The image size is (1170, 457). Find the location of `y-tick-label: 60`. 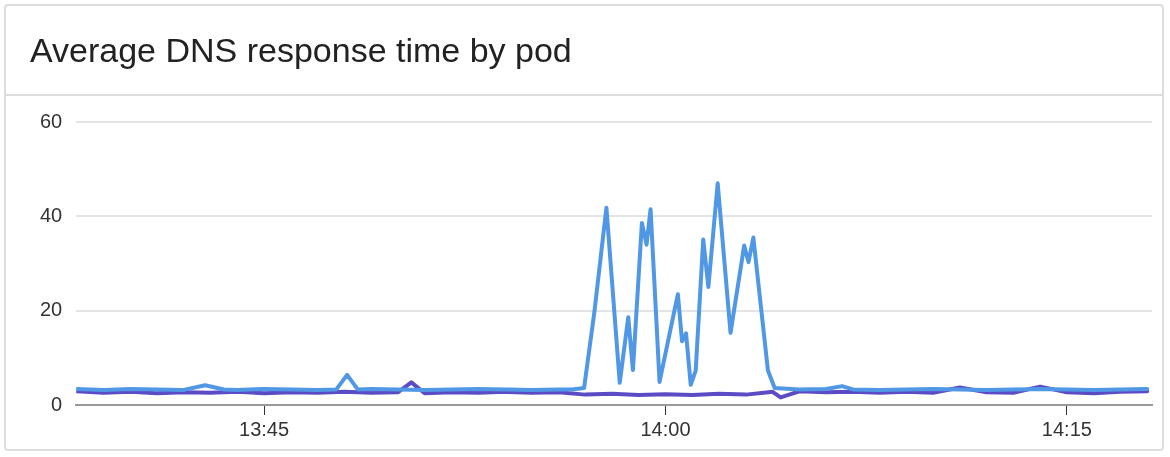

y-tick-label: 60 is located at coordinates (51, 120).